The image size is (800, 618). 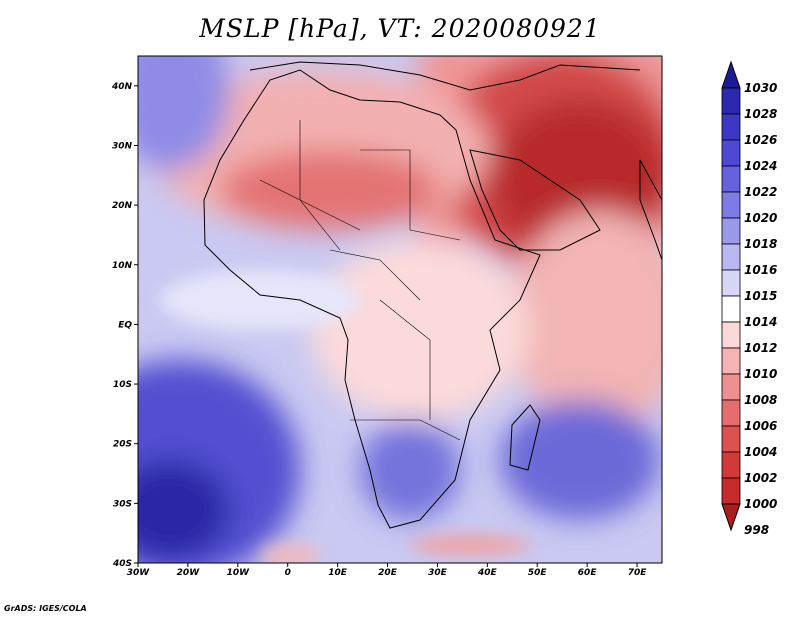 What do you see at coordinates (122, 385) in the screenshot?
I see `y-tick-label: 10S` at bounding box center [122, 385].